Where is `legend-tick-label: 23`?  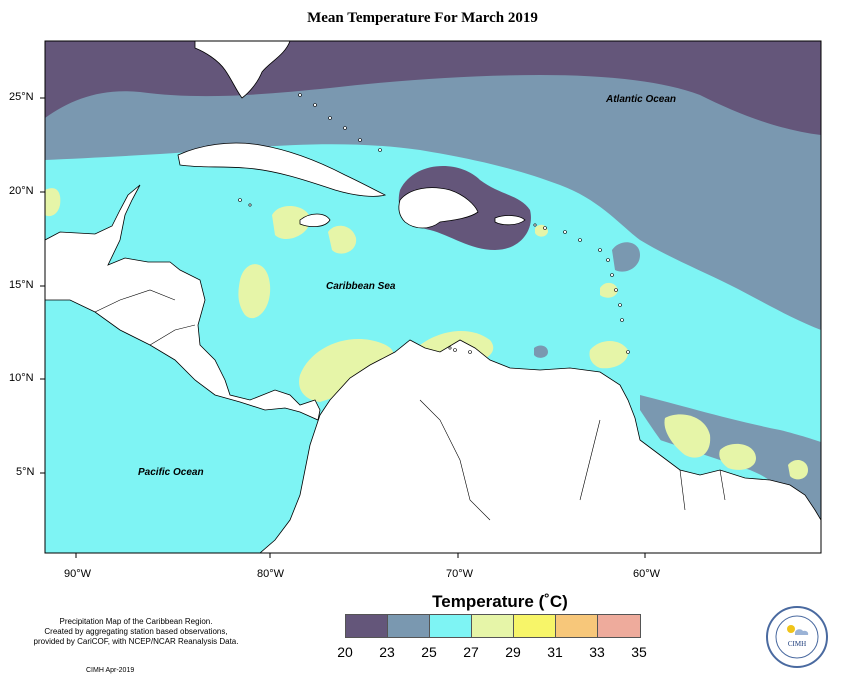 legend-tick-label: 23 is located at coordinates (387, 652).